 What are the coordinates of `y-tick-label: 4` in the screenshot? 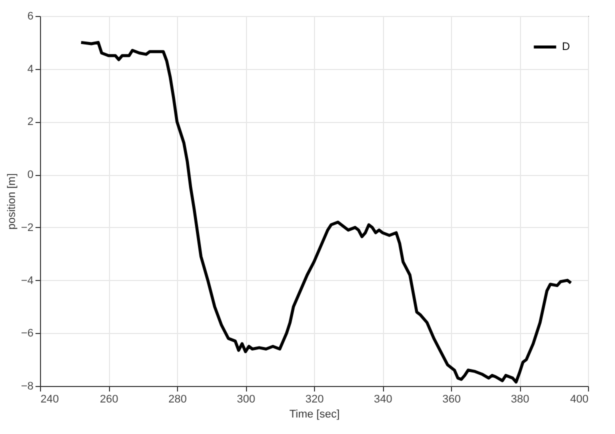 It's located at (30, 69).